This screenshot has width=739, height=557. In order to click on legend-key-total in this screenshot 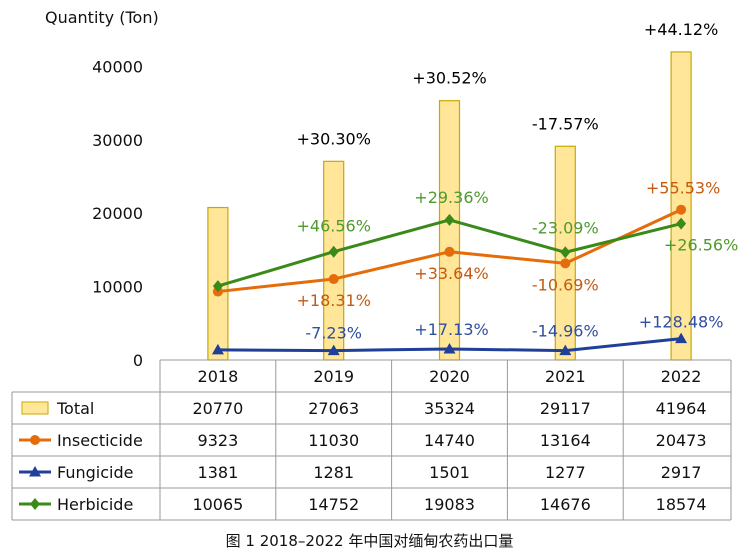, I will do `click(35, 408)`.